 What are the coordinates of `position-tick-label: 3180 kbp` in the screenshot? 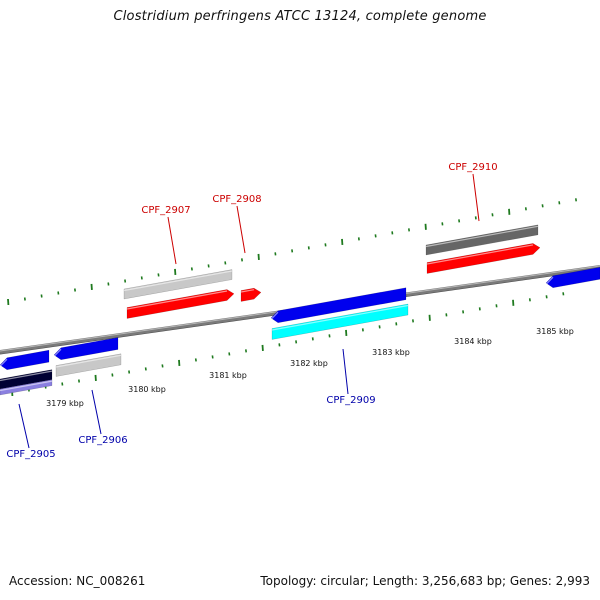 It's located at (147, 389).